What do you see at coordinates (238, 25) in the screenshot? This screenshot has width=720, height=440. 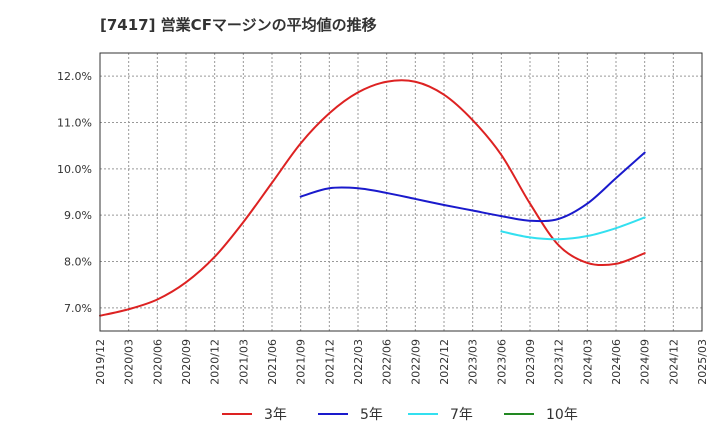 I see `chart-title: [7417] 営業CFマージンの平均値の推移` at bounding box center [238, 25].